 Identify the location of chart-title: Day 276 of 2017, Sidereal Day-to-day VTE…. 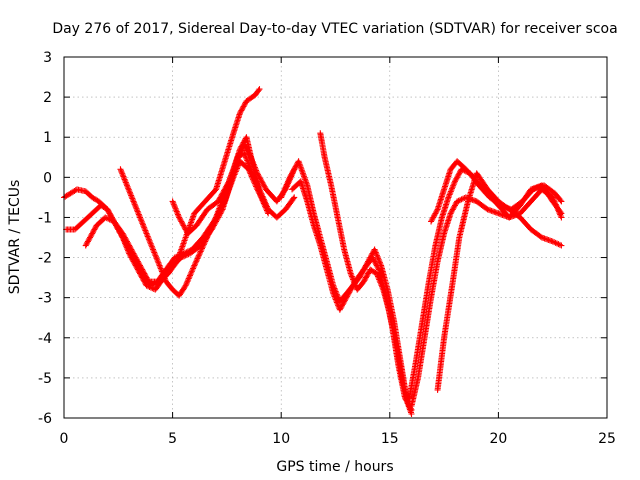
(334, 29).